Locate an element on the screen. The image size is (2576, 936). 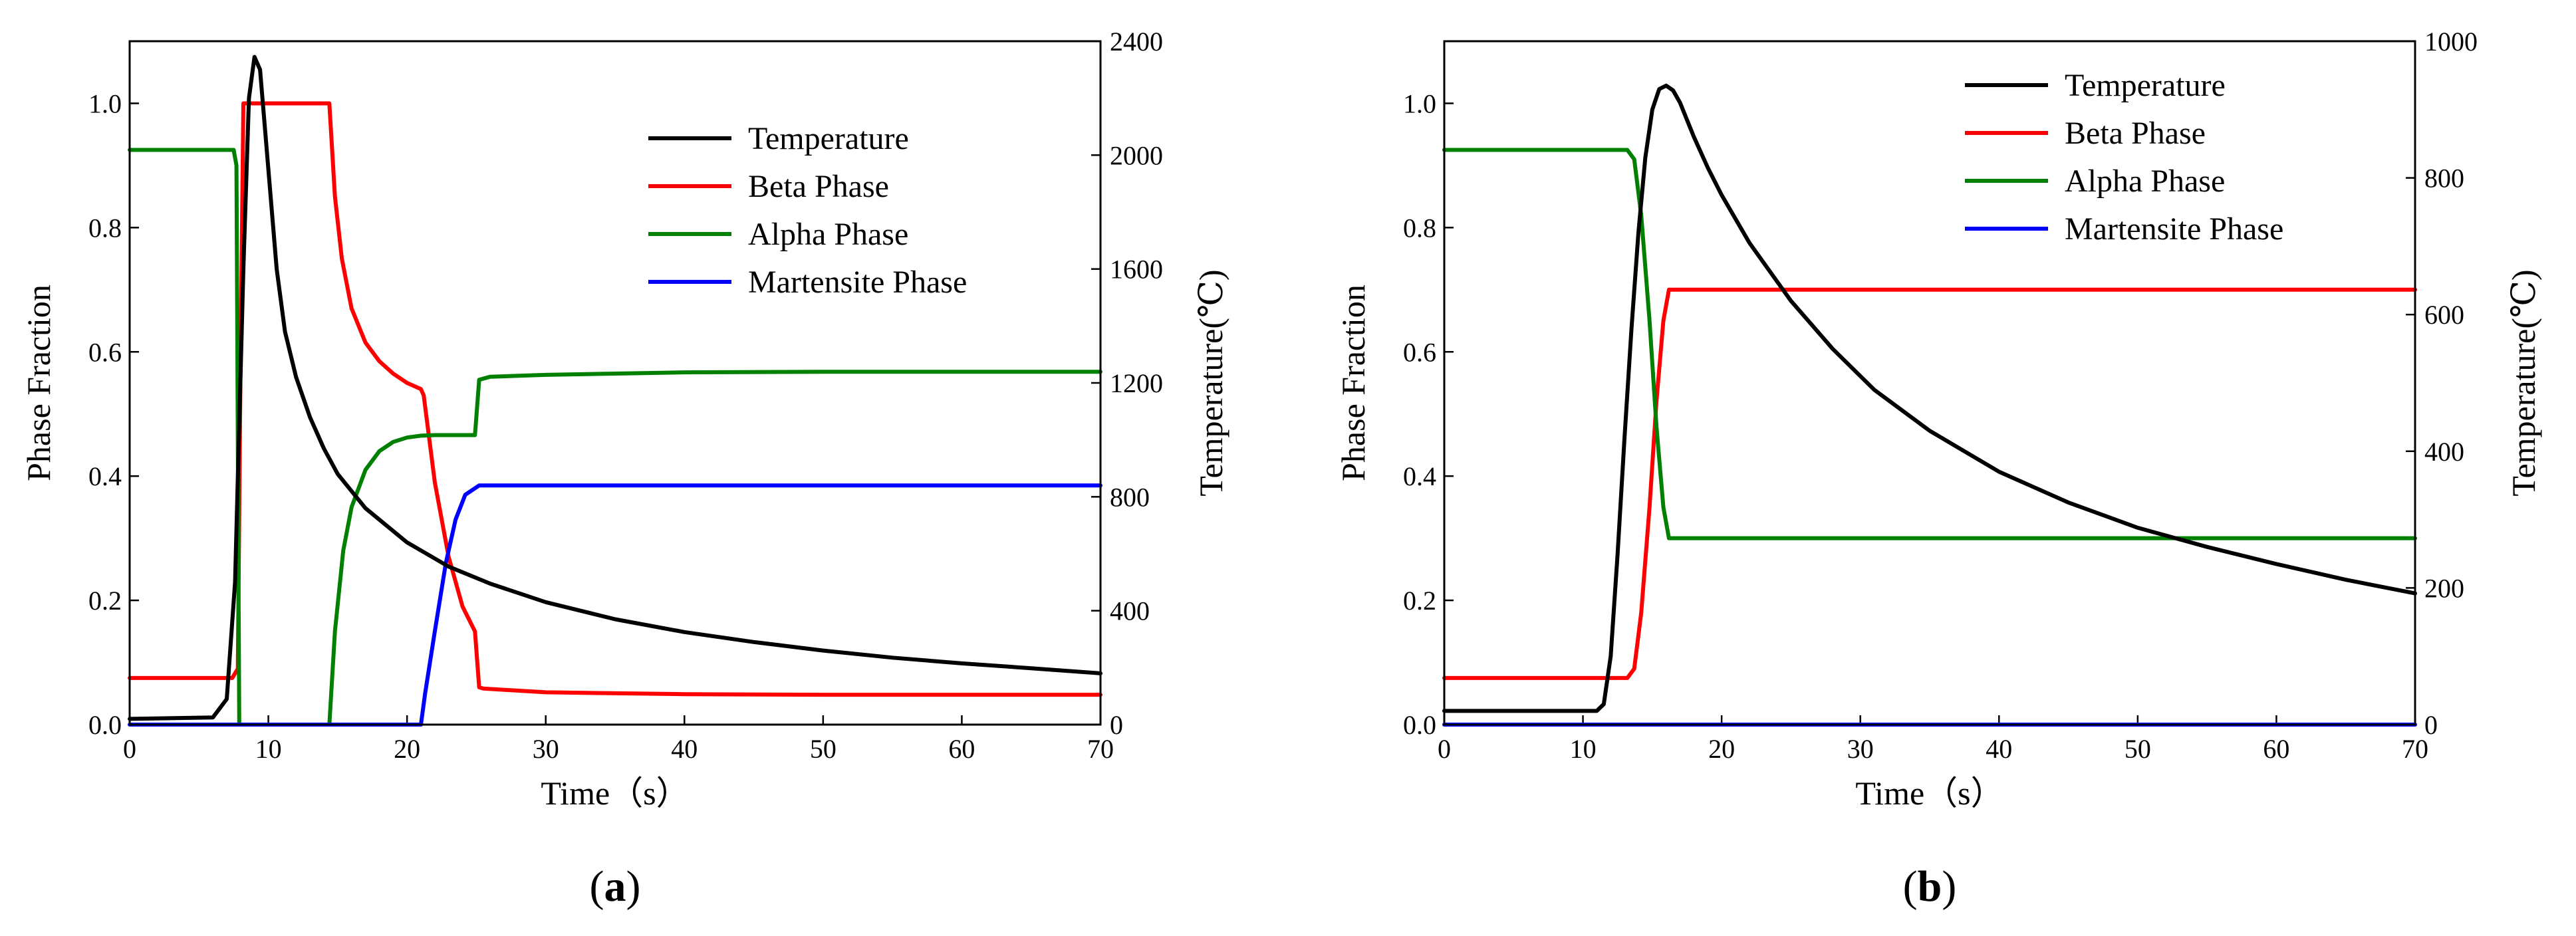
y2-tick-label: 1000 is located at coordinates (2451, 42).